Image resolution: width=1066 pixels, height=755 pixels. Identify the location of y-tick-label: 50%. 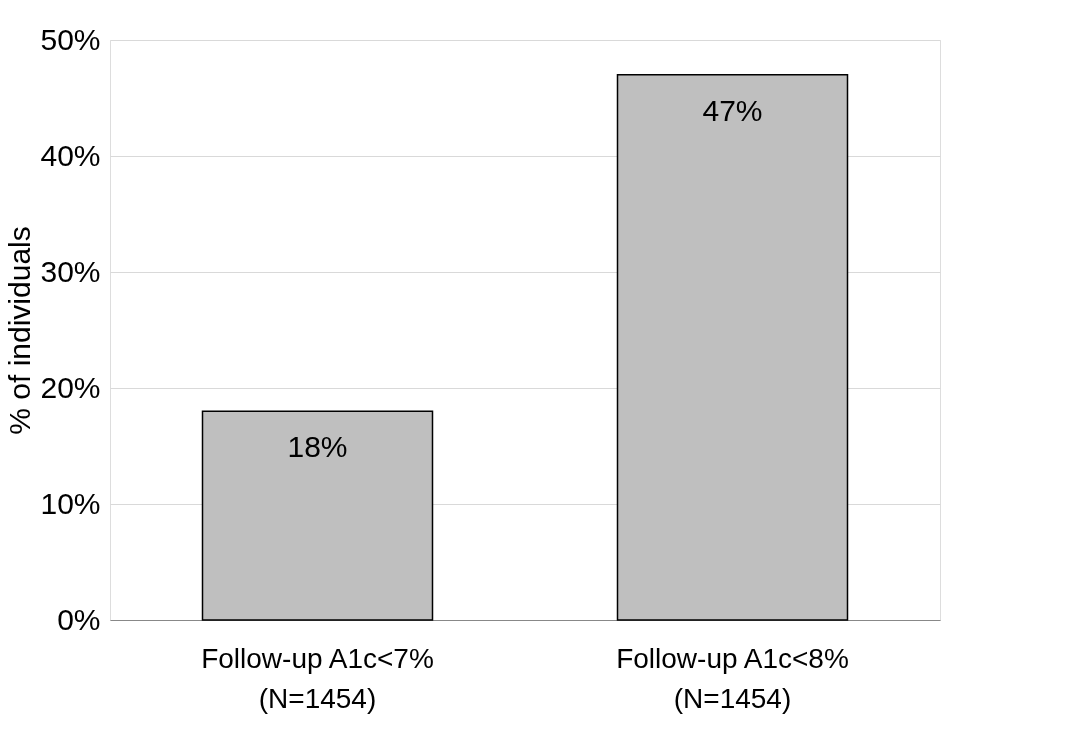
(70, 39).